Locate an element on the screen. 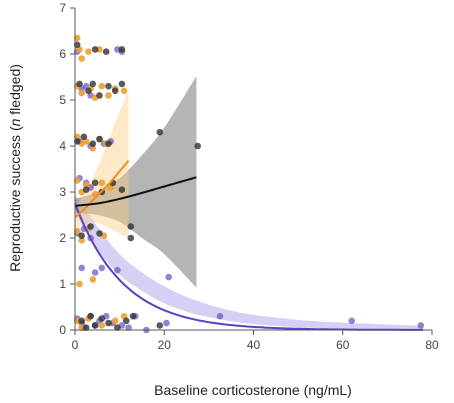  y-axis-label-part-2: fledged) is located at coordinates (15, 91).